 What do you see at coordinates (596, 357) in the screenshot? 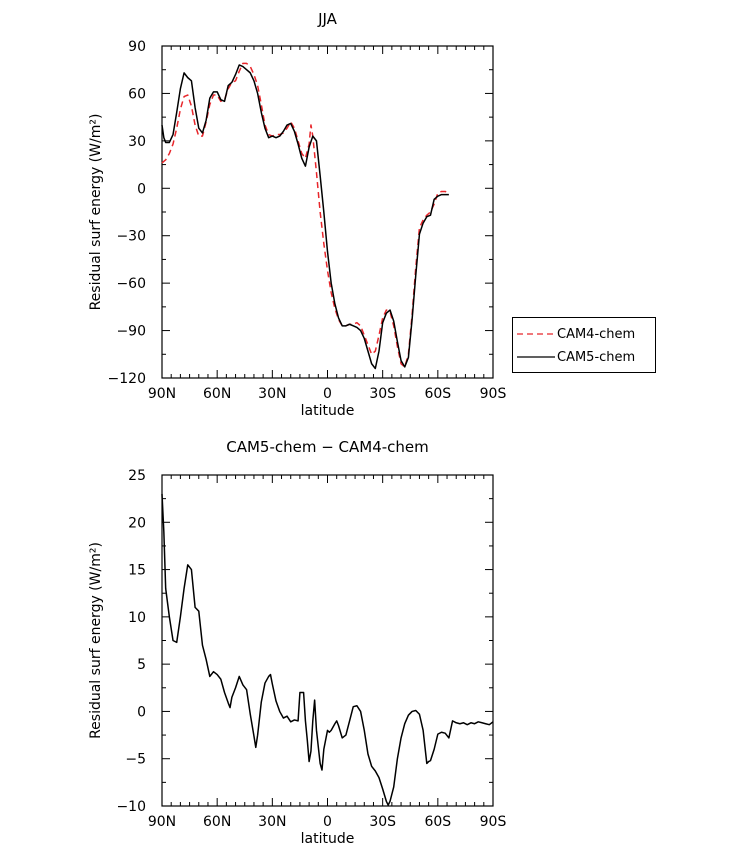
I see `legend-label-cam5: CAM5-chem` at bounding box center [596, 357].